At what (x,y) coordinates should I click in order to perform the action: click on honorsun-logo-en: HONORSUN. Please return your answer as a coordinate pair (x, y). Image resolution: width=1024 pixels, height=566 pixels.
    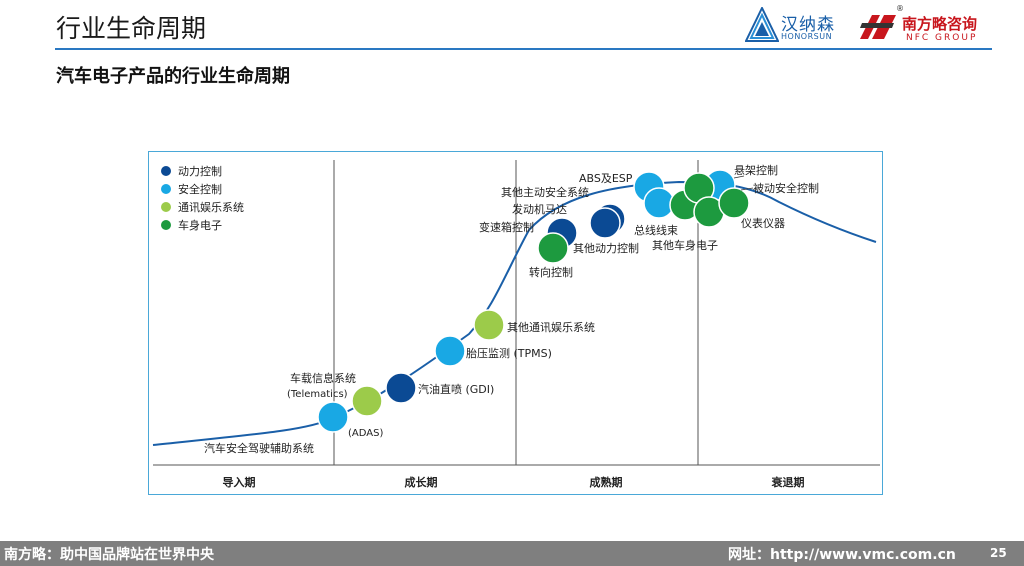
    Looking at the image, I should click on (807, 36).